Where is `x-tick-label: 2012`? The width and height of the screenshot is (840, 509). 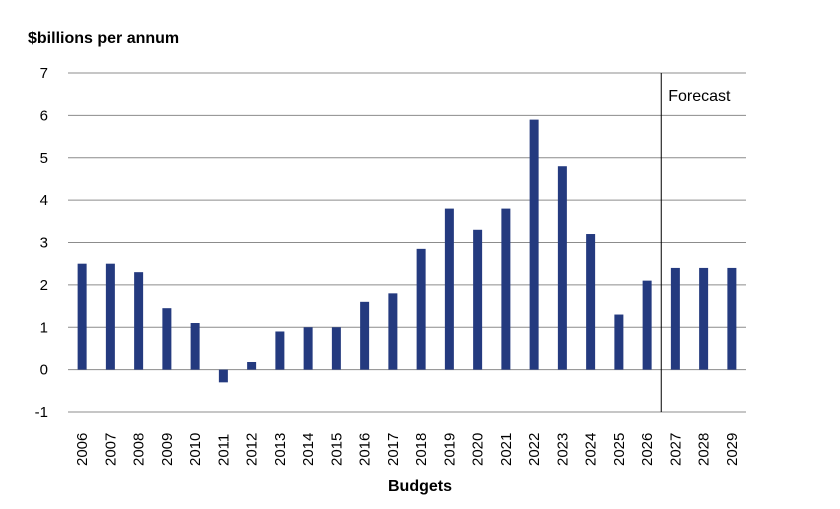
x-tick-label: 2012 is located at coordinates (252, 449).